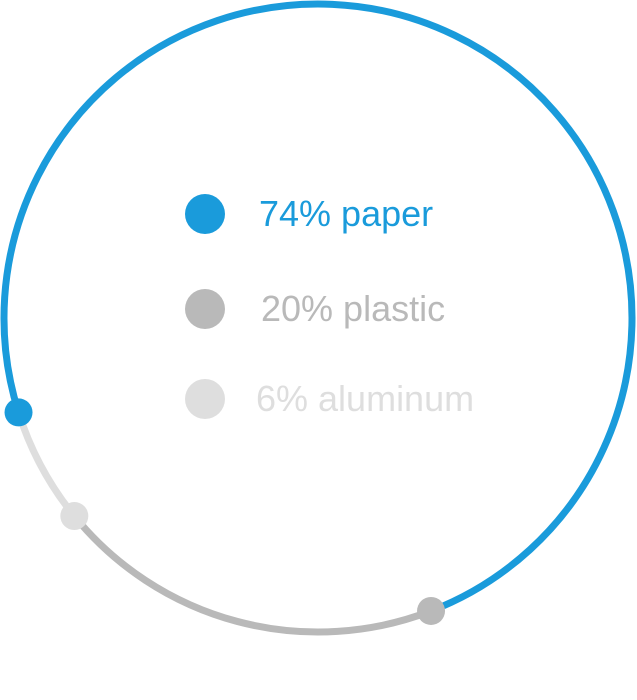 This screenshot has width=637, height=700. I want to click on legend-label-paper: 74% paper, so click(346, 213).